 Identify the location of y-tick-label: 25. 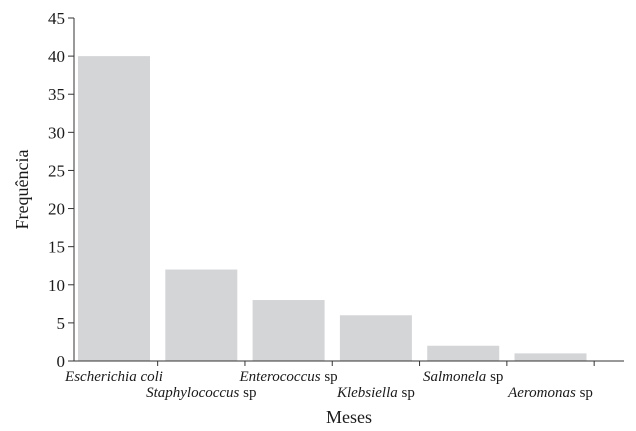
(56, 170).